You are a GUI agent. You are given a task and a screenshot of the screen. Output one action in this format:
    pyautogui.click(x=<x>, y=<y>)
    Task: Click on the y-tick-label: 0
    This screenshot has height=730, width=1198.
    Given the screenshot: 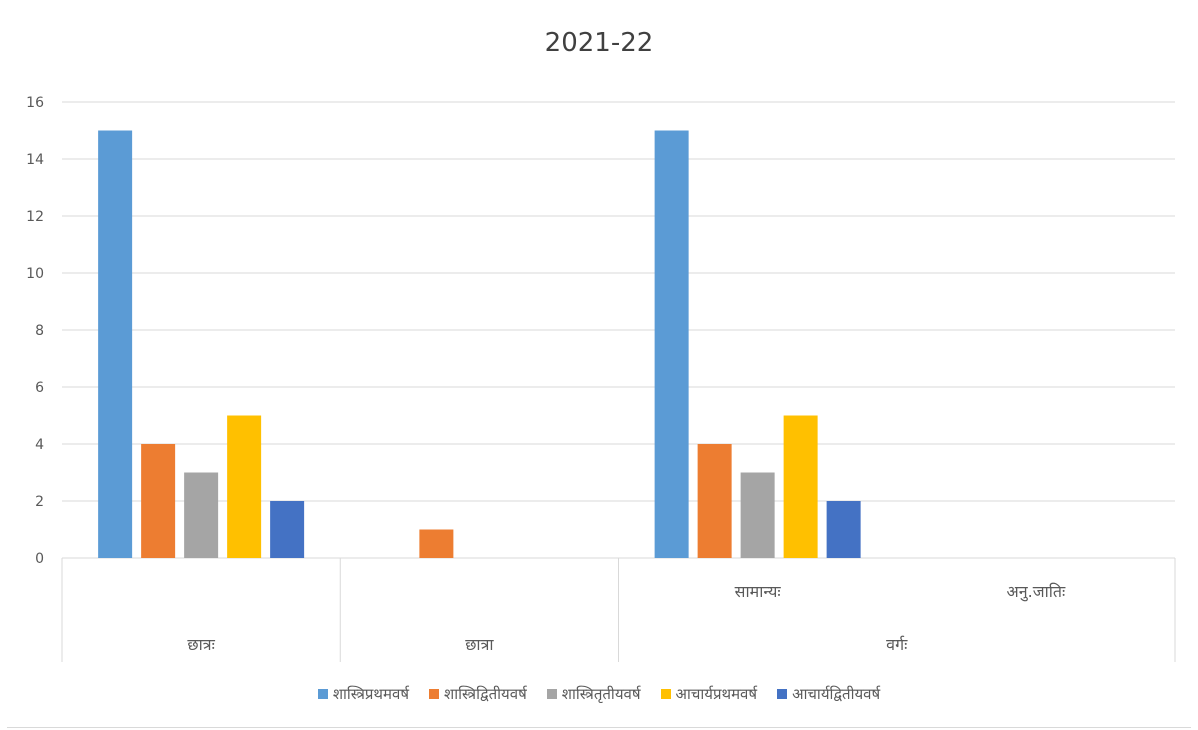 What is the action you would take?
    pyautogui.click(x=39, y=559)
    